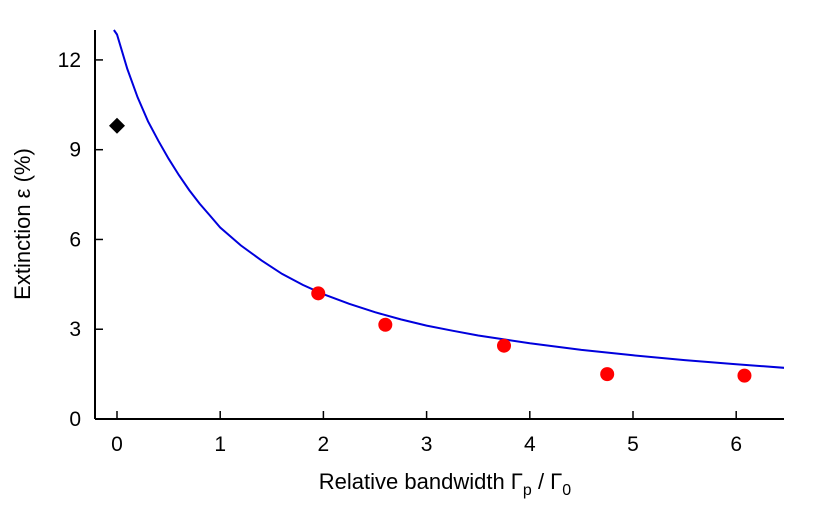 This screenshot has width=830, height=526. Describe the element at coordinates (220, 444) in the screenshot. I see `x-tick-label: 1` at that location.